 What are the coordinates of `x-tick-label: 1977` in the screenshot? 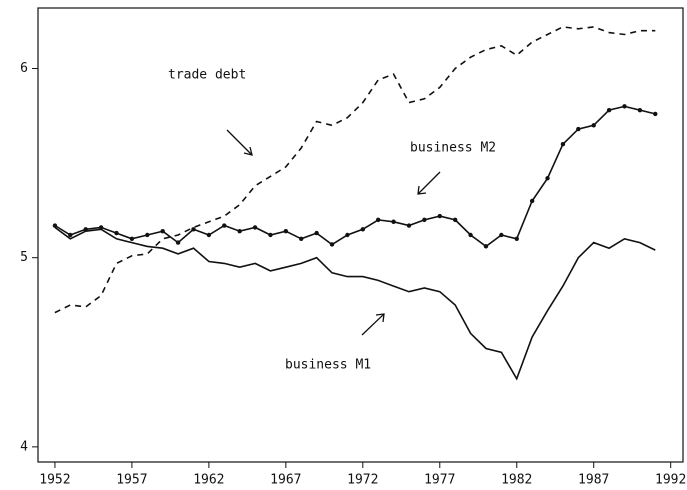 It's located at (439, 480).